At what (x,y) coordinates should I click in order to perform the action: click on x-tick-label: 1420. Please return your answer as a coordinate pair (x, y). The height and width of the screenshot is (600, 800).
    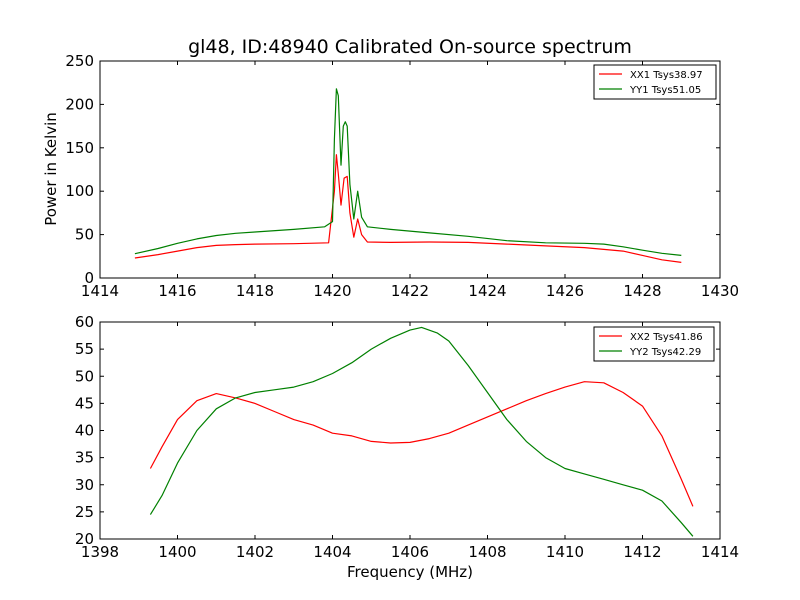
    Looking at the image, I should click on (332, 291).